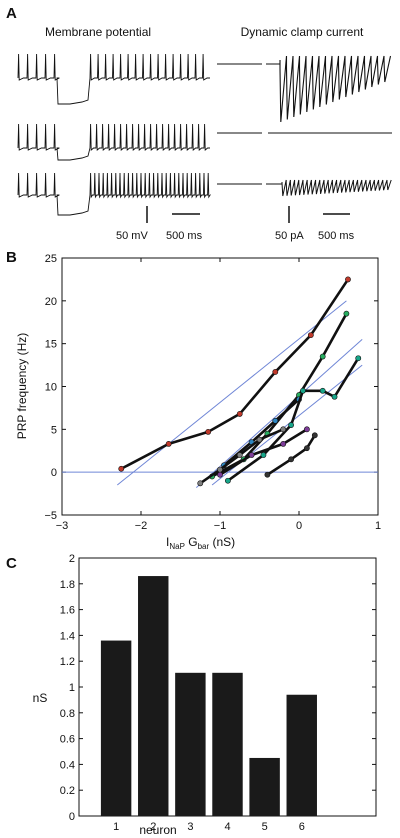 This screenshot has width=400, height=838. I want to click on dynamic-clamp-title: Dynamic clamp current, so click(302, 32).